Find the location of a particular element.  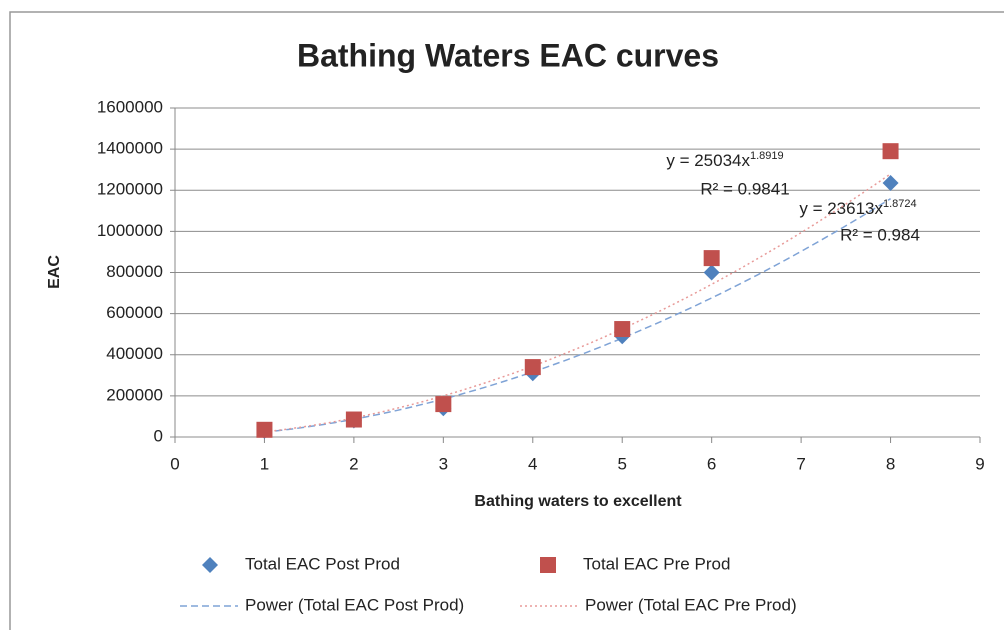

y-tick-label: 1200000 is located at coordinates (130, 189).